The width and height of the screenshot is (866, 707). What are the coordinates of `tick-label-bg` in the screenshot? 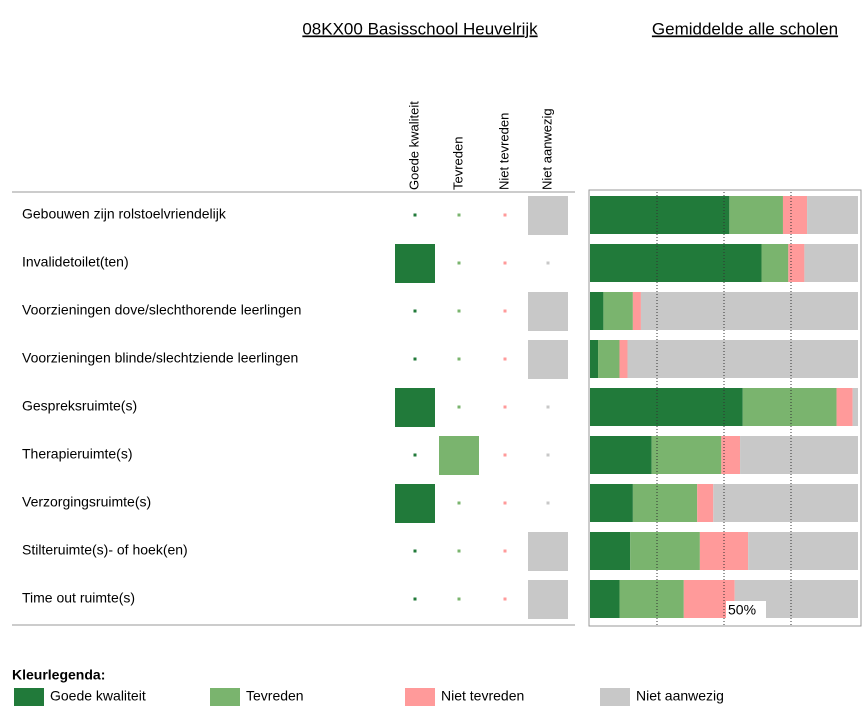 It's located at (746, 610).